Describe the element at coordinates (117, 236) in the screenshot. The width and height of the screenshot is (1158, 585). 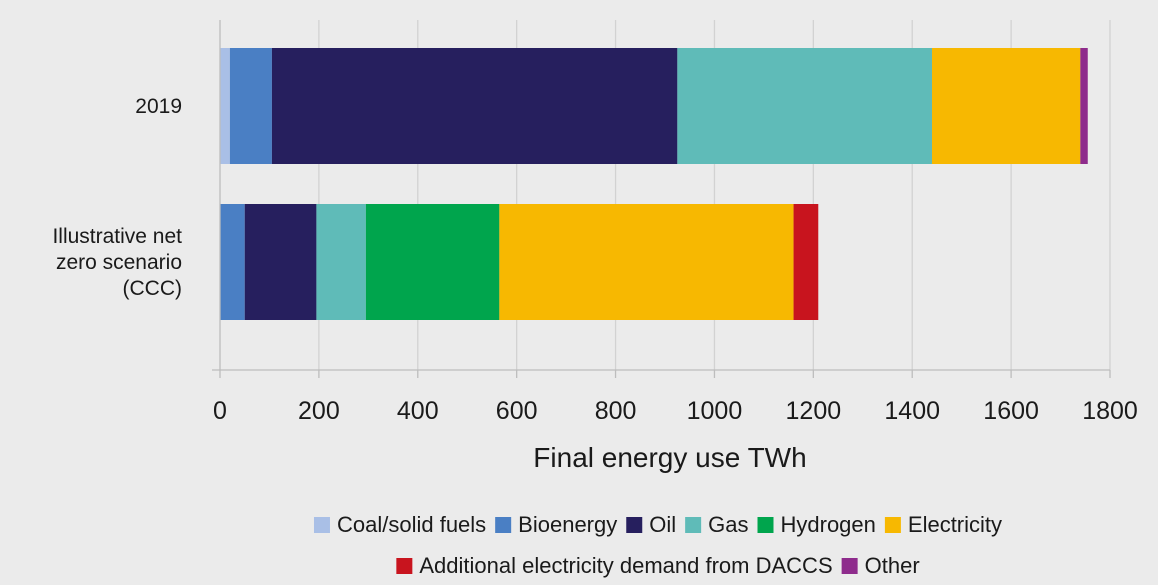
I see `category-label-line: Illustrative net` at that location.